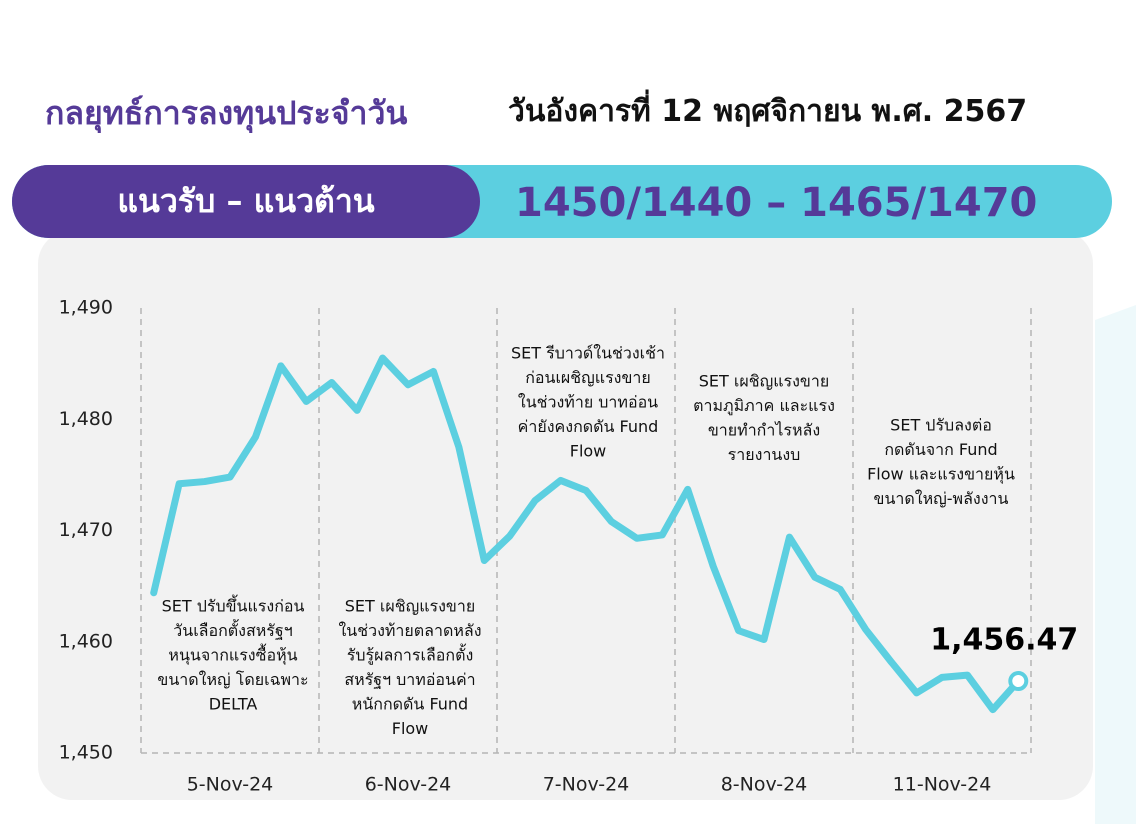 This screenshot has height=824, width=1136. What do you see at coordinates (764, 406) in the screenshot?
I see `annotation: ตามภูมิภาค และแรง` at bounding box center [764, 406].